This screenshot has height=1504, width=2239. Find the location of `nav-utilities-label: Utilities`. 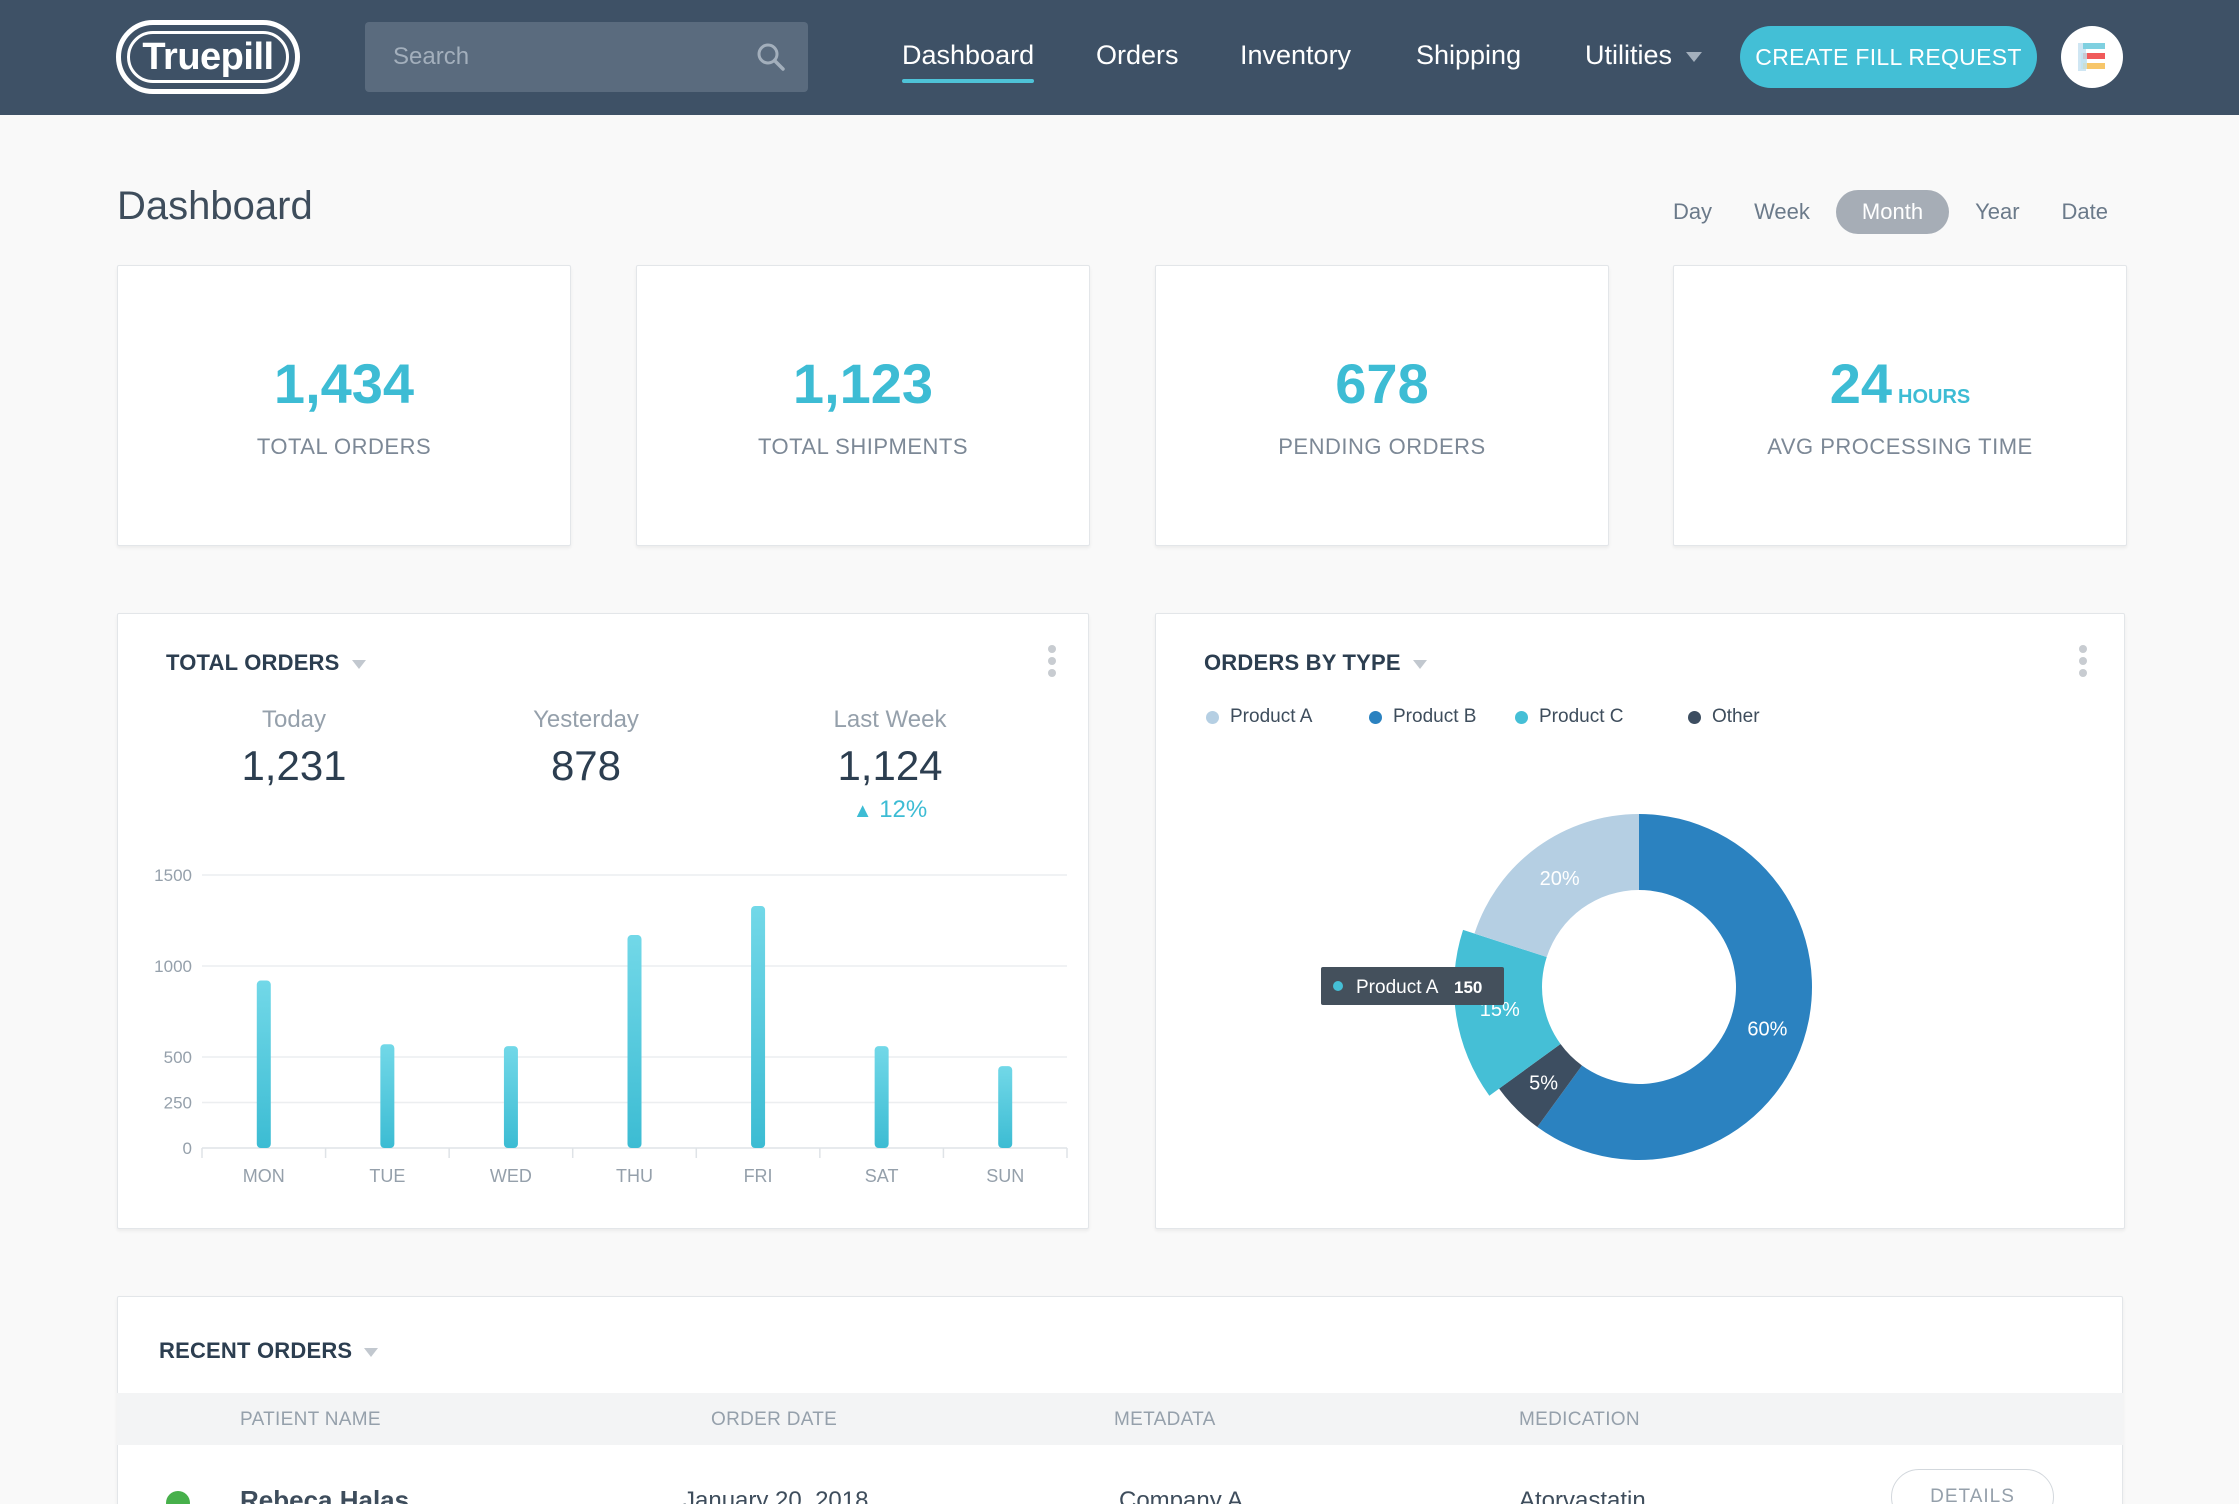

nav-utilities-label: Utilities is located at coordinates (1629, 55).